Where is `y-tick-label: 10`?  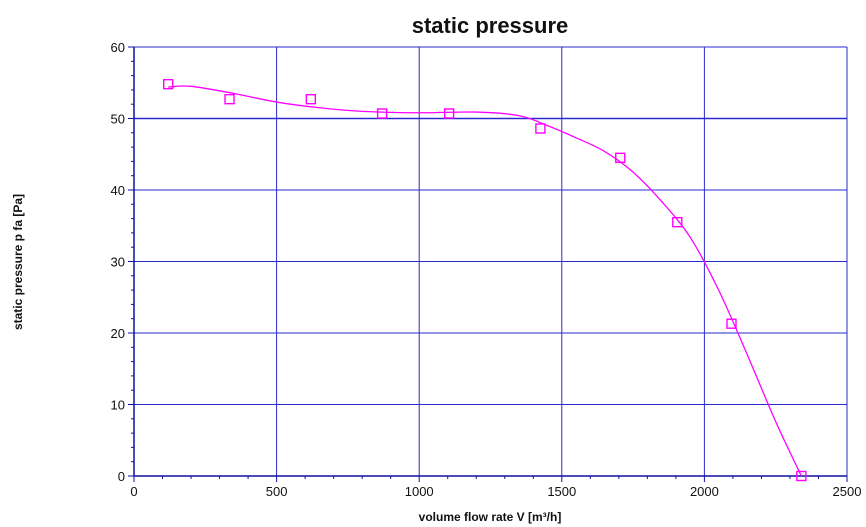
y-tick-label: 10 is located at coordinates (118, 405).